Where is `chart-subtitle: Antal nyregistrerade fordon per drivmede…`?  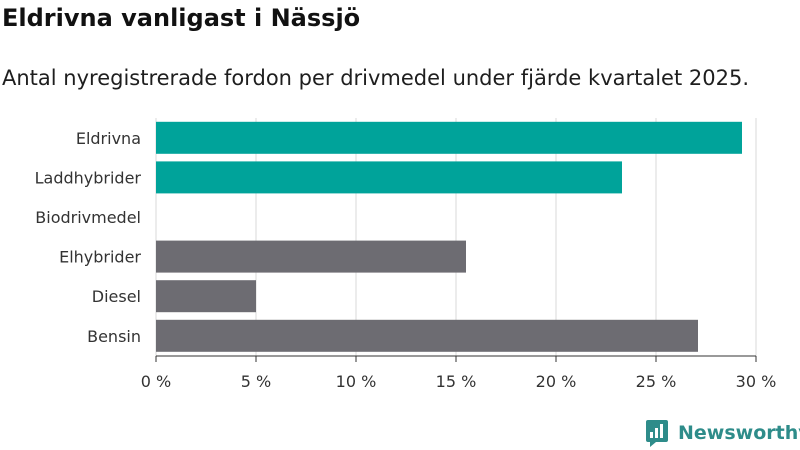 chart-subtitle: Antal nyregistrerade fordon per drivmede… is located at coordinates (376, 78).